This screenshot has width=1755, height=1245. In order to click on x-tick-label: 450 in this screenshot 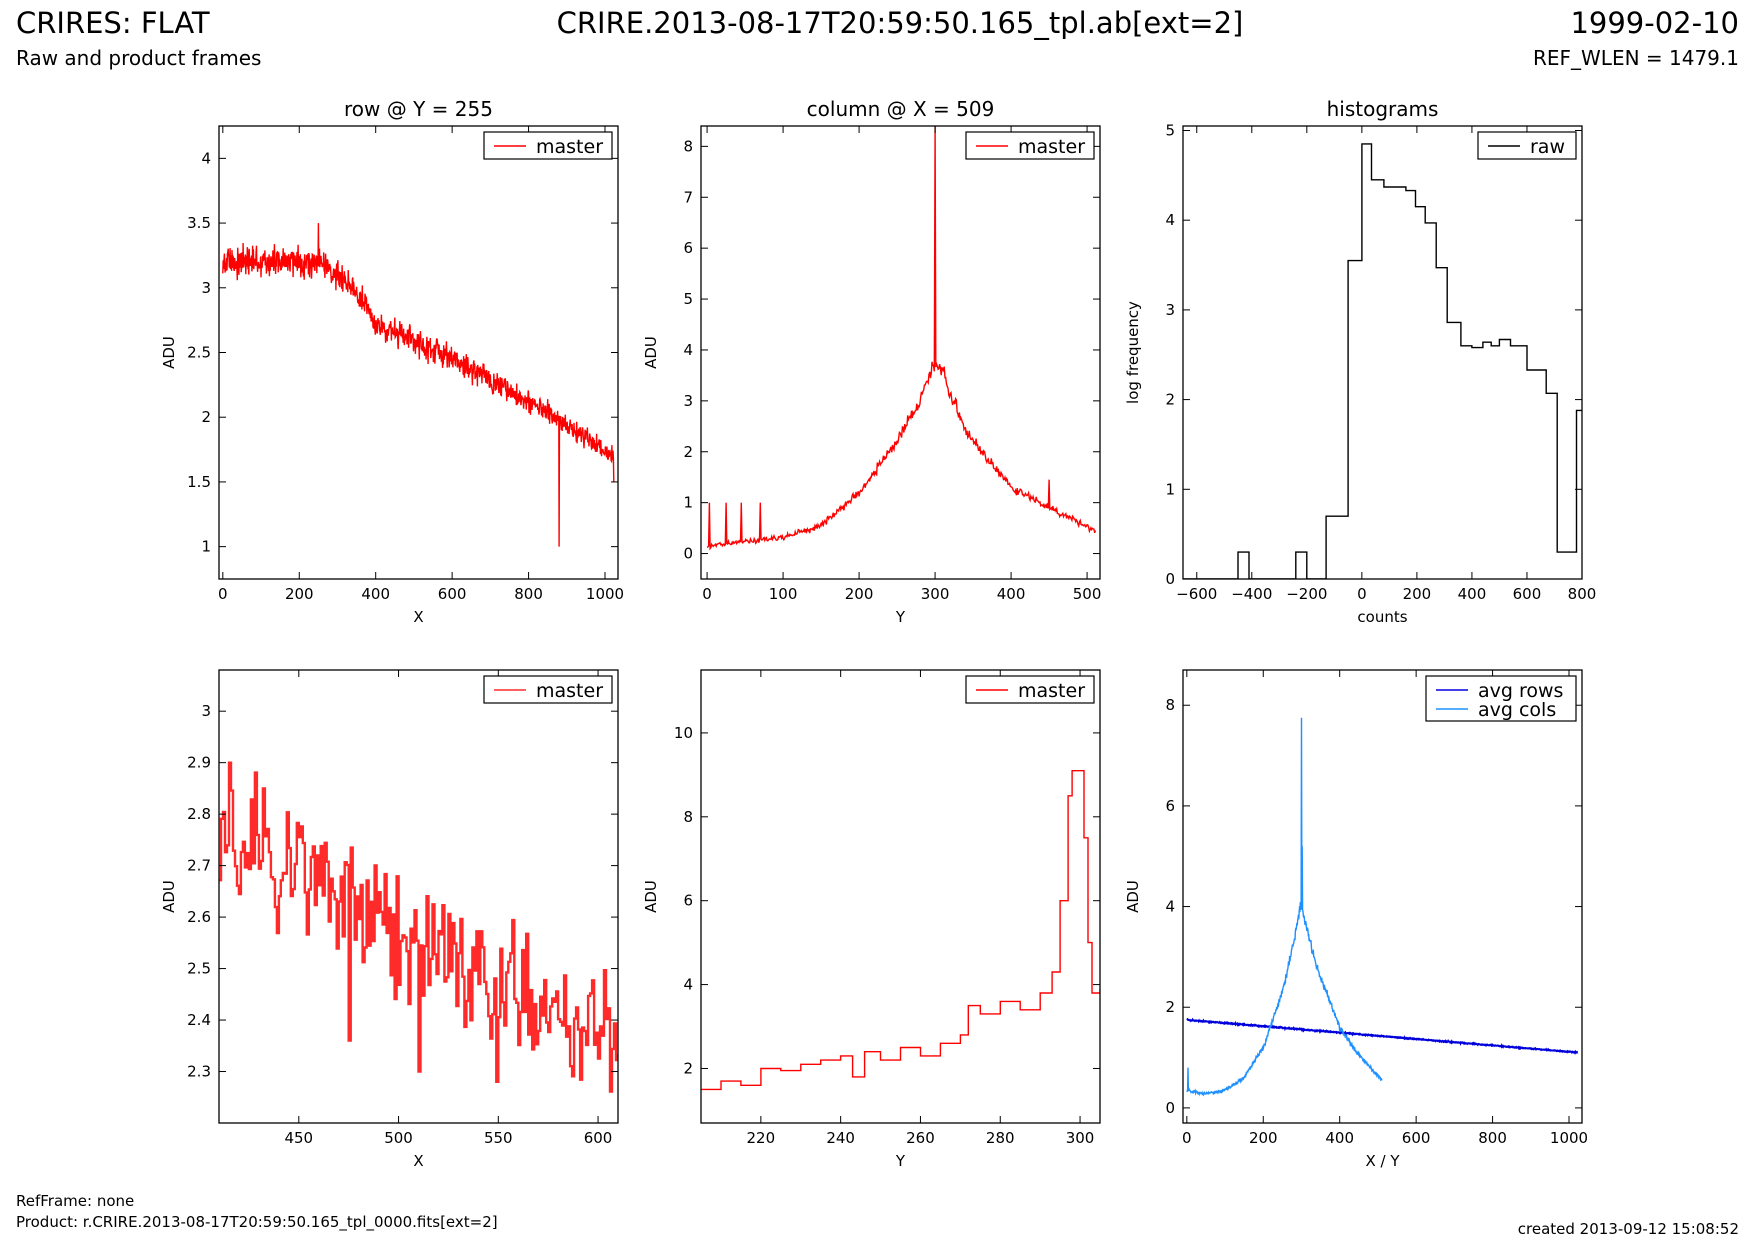, I will do `click(298, 1138)`.